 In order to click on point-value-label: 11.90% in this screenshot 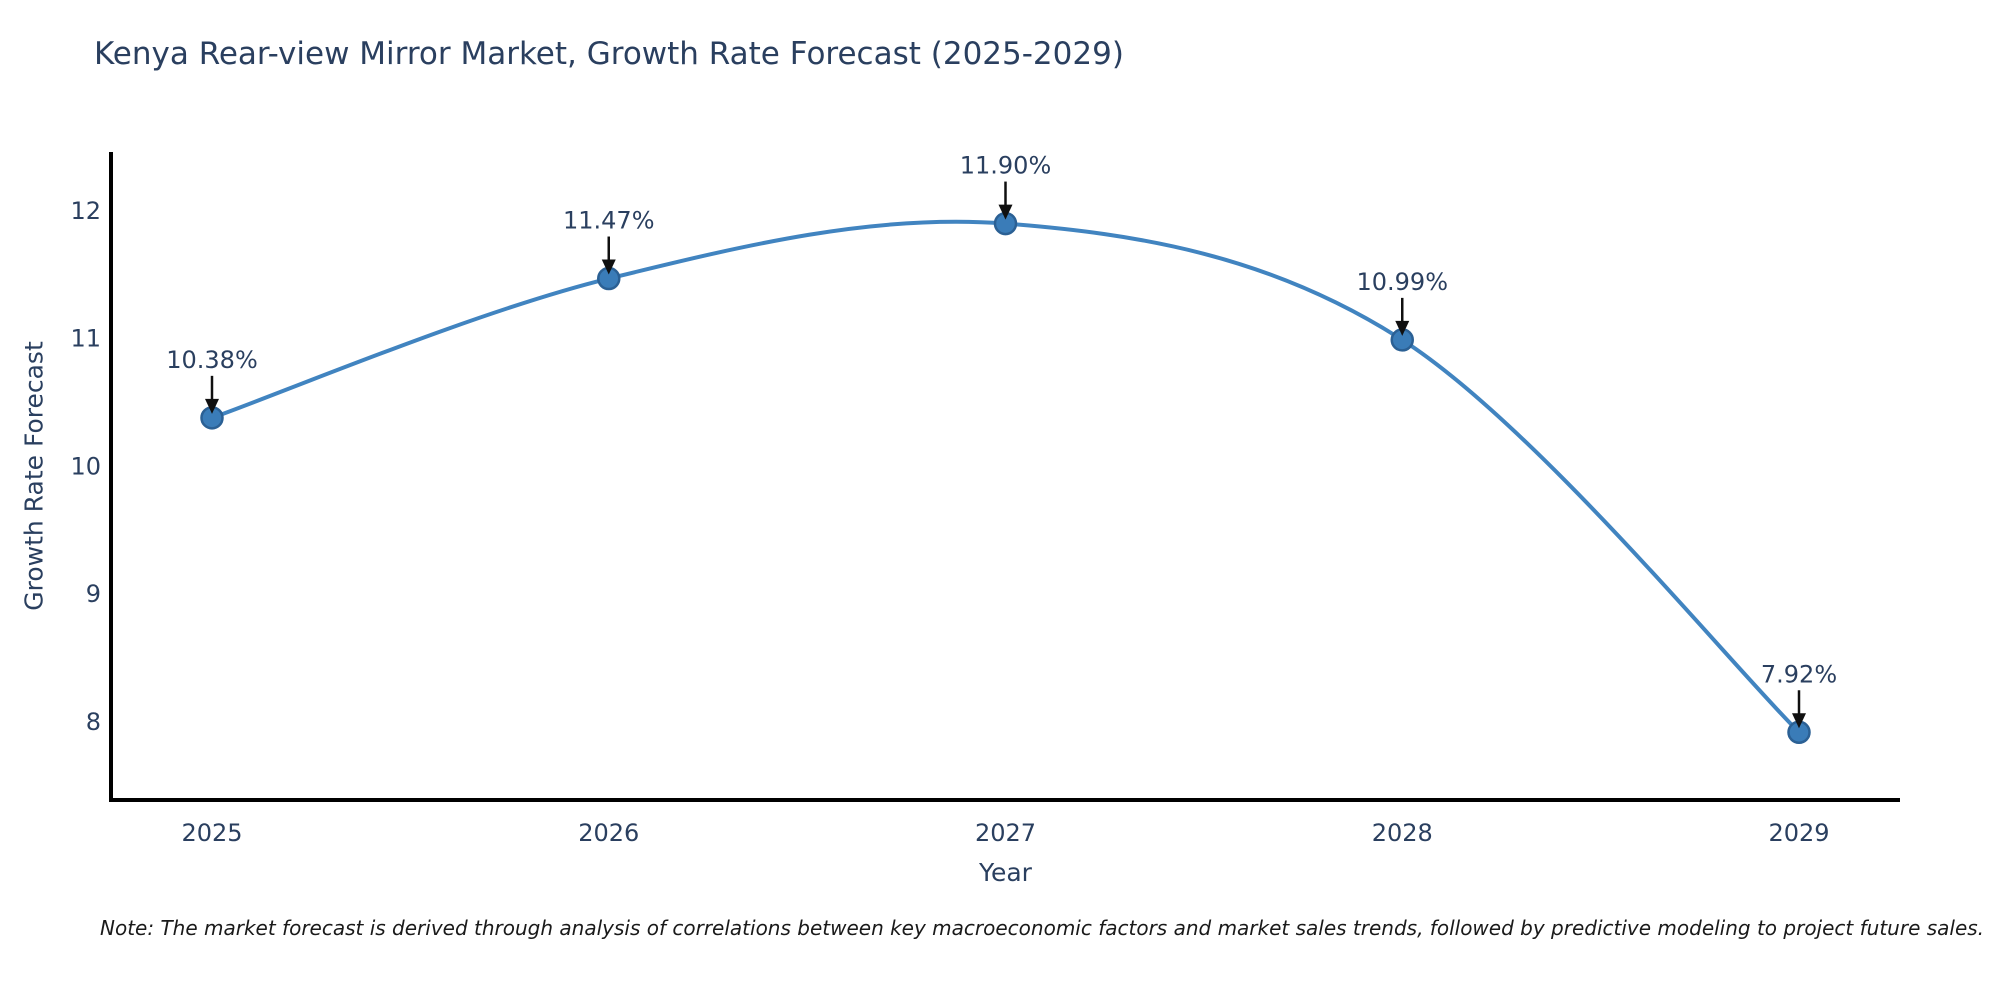, I will do `click(1006, 166)`.